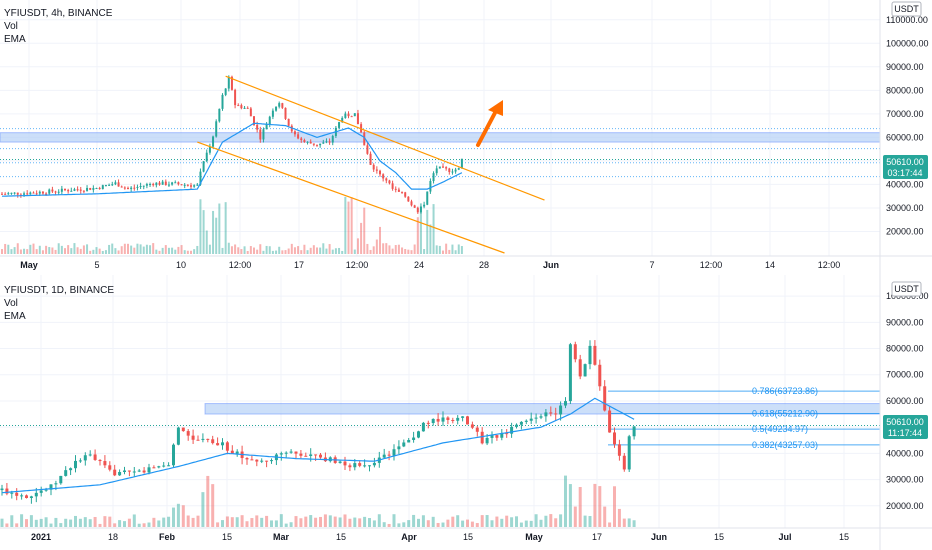 This screenshot has height=550, width=932. Describe the element at coordinates (371, 164) in the screenshot. I see `top-descending-channel` at that location.